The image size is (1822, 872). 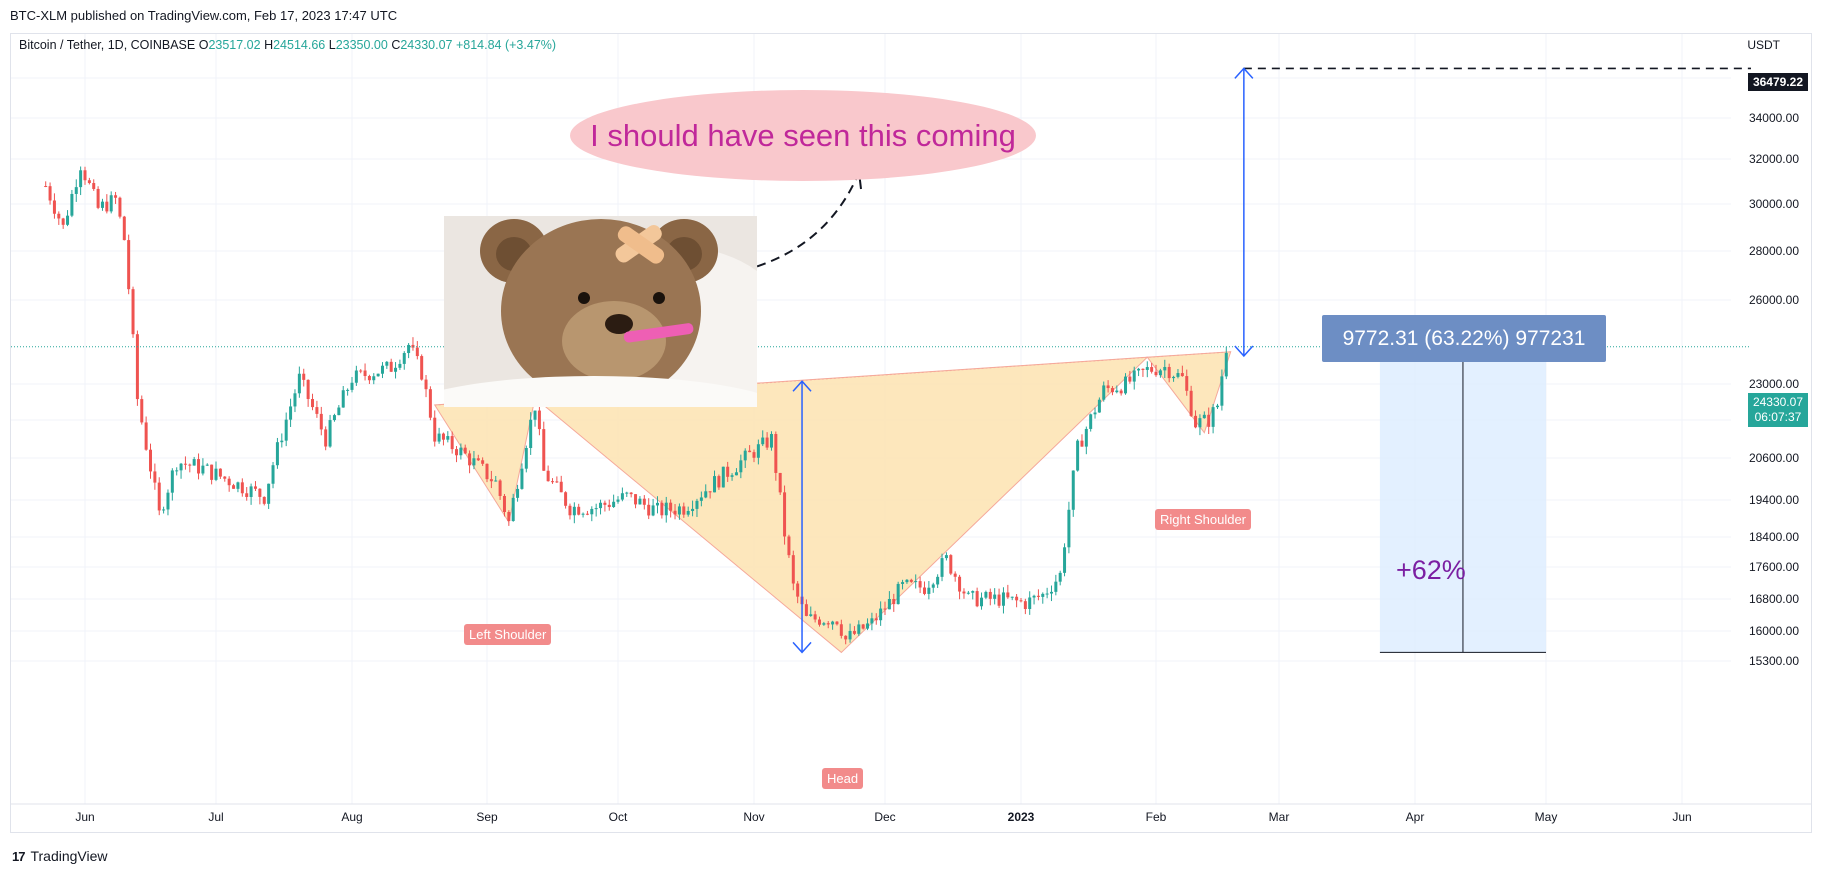 I want to click on x-tick-label: May, so click(x=1546, y=817).